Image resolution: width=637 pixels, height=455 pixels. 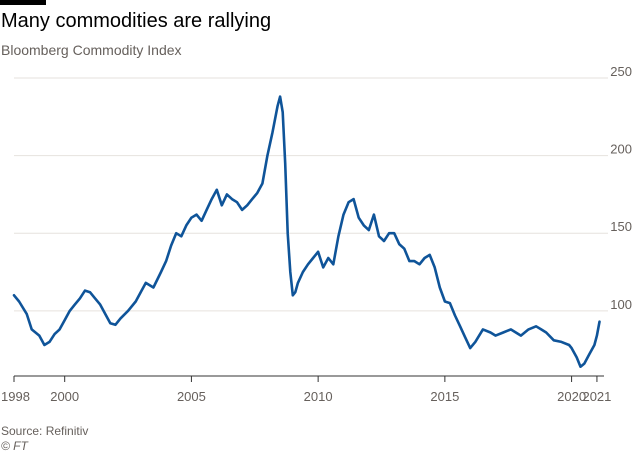 What do you see at coordinates (64, 396) in the screenshot?
I see `x-tick-label-2000: 2000` at bounding box center [64, 396].